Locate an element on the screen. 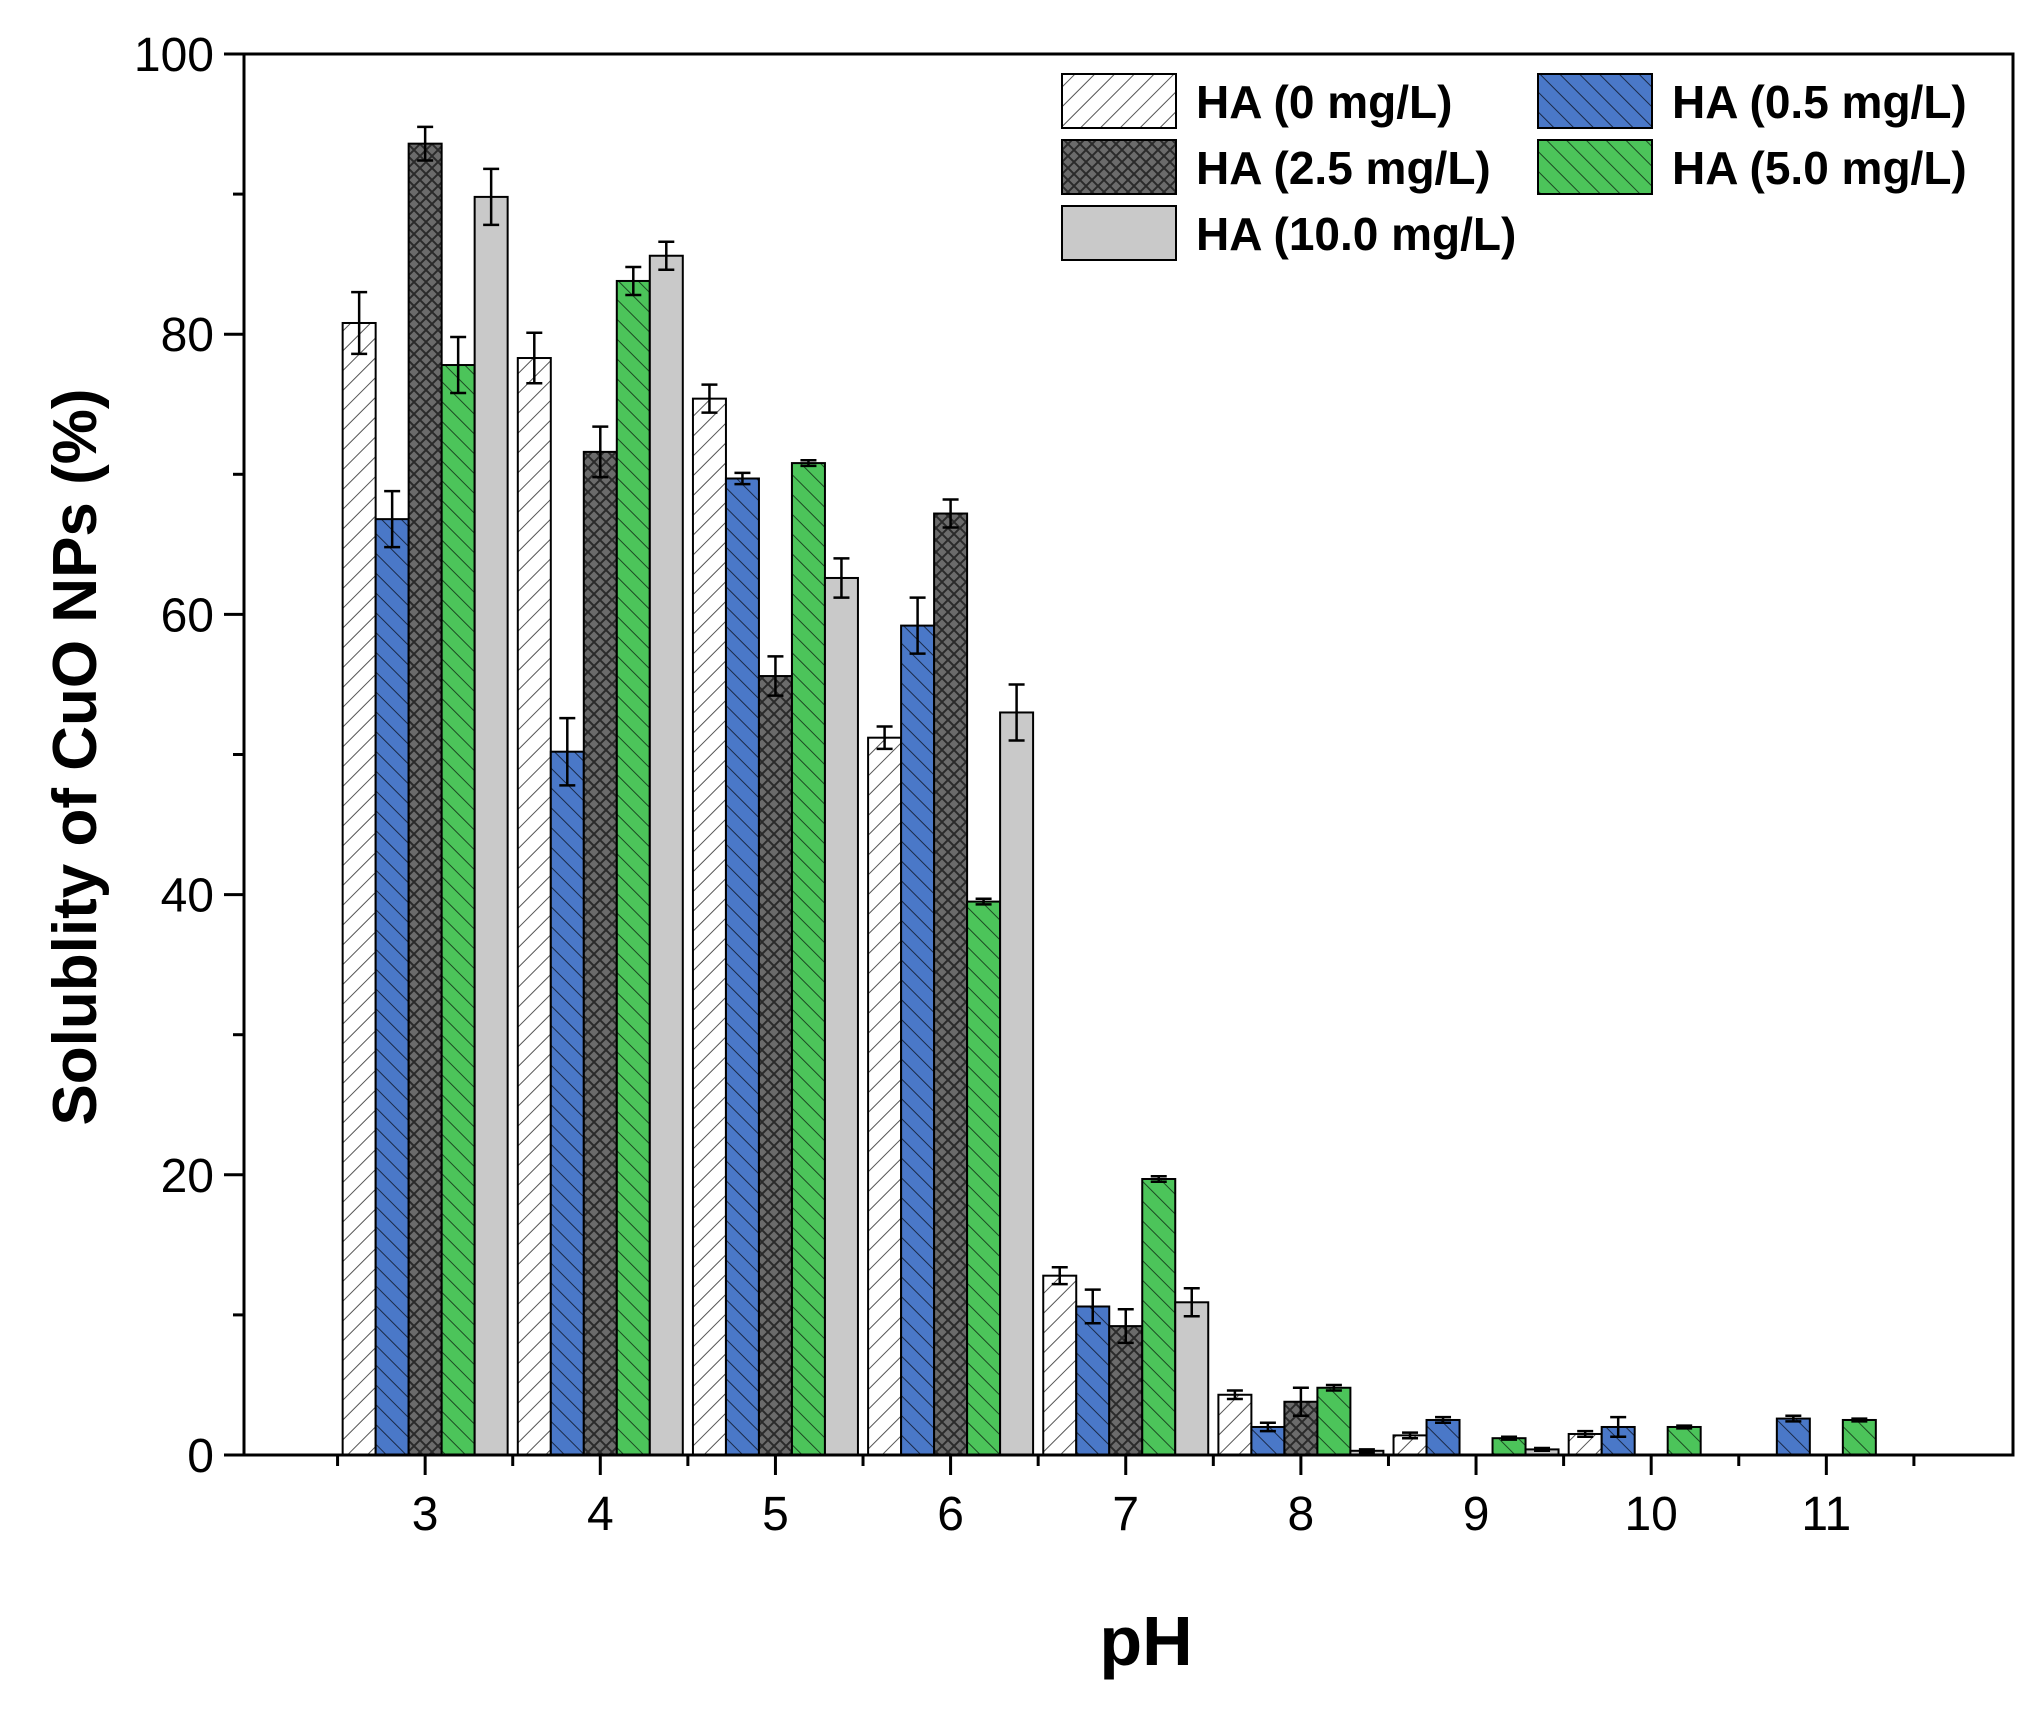 The width and height of the screenshot is (2044, 1727). x-tick-label: 8 is located at coordinates (1301, 1514).